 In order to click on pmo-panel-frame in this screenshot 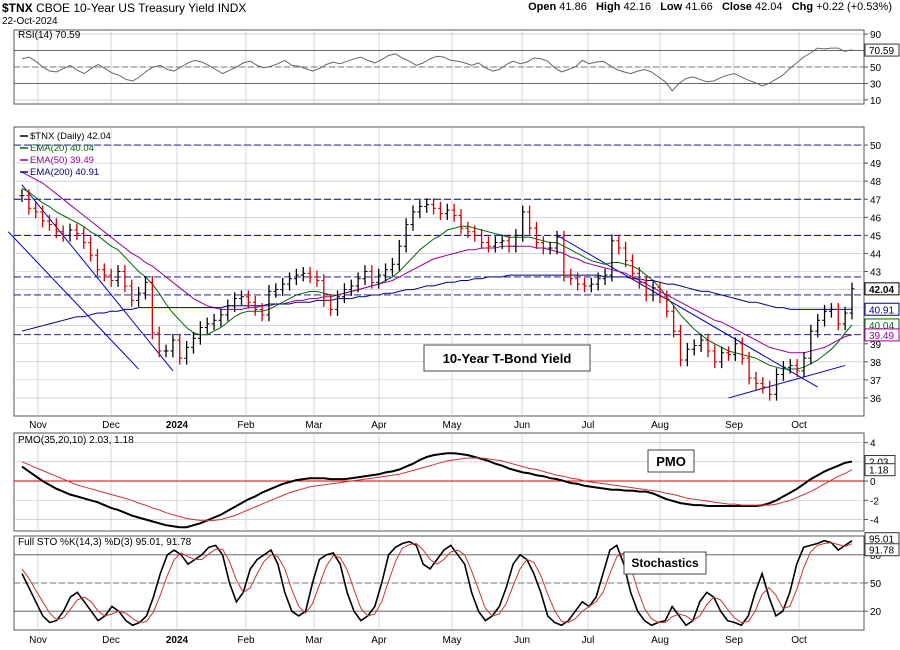, I will do `click(439, 482)`.